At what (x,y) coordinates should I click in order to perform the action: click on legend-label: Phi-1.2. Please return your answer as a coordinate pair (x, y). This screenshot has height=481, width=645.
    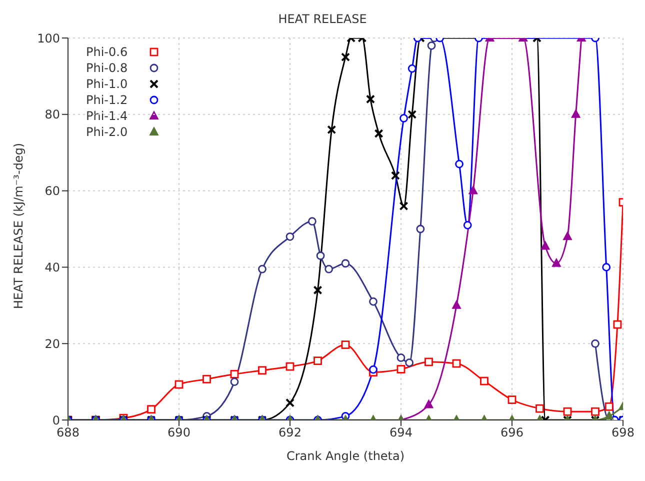
    Looking at the image, I should click on (107, 100).